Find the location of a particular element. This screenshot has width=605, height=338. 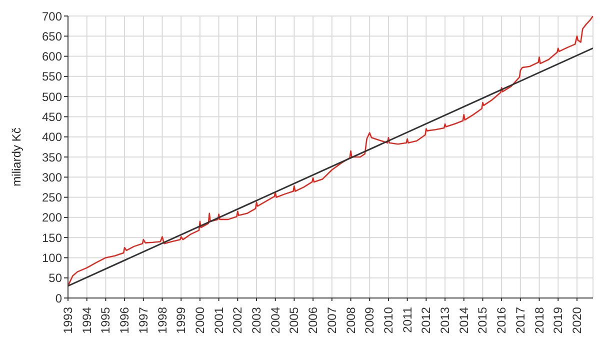

x-tick-label: 2004 is located at coordinates (275, 320).